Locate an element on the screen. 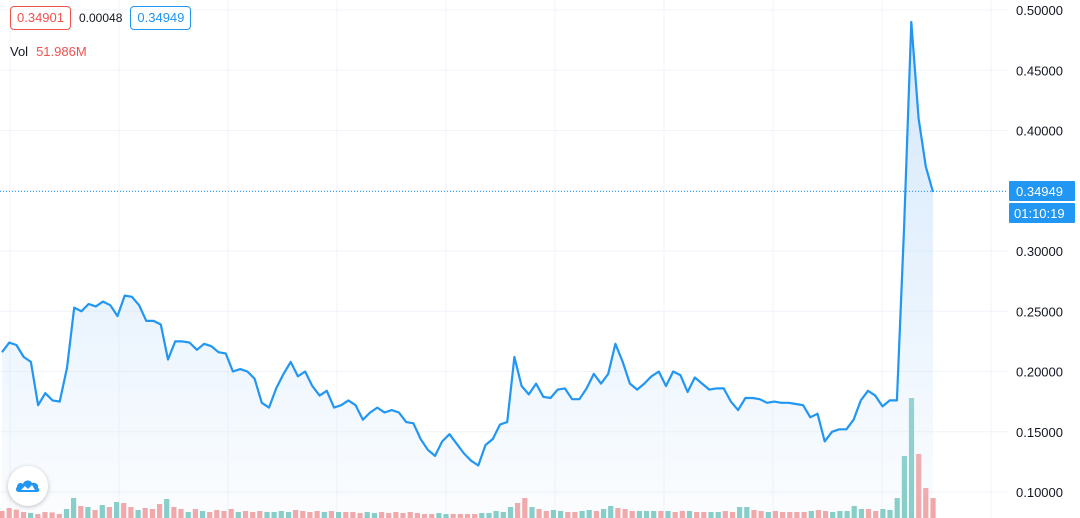 The width and height of the screenshot is (1080, 518). change-value: 0.00048 is located at coordinates (101, 18).